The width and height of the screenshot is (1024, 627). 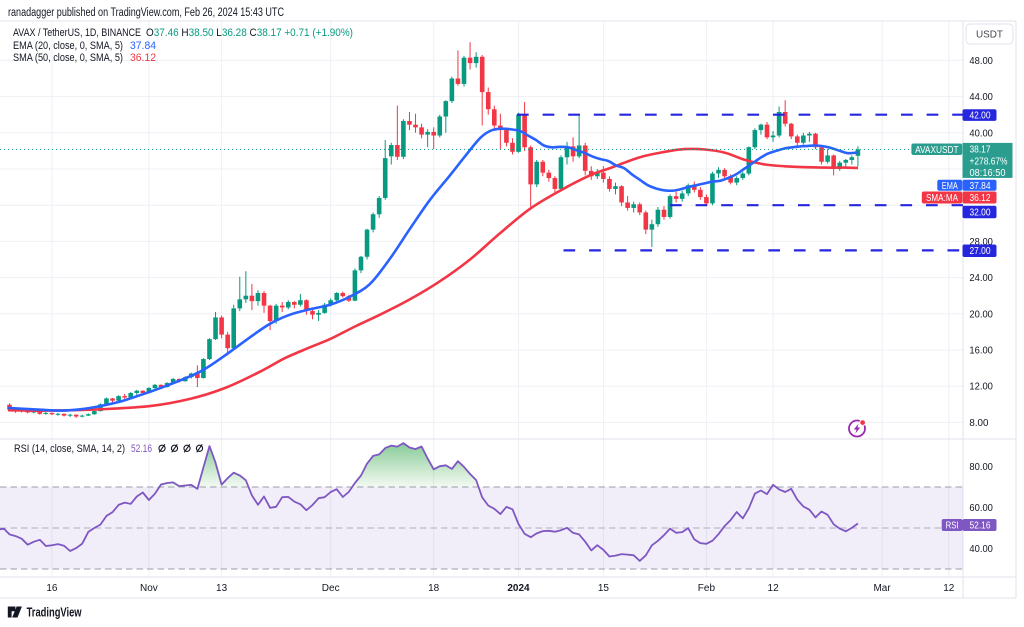 What do you see at coordinates (980, 150) in the screenshot?
I see `svg-text: 38.17` at bounding box center [980, 150].